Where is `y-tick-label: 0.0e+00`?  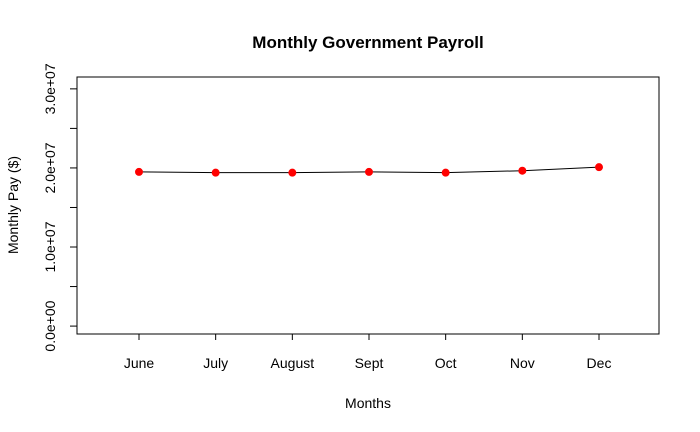
y-tick-label: 0.0e+00 is located at coordinates (50, 325).